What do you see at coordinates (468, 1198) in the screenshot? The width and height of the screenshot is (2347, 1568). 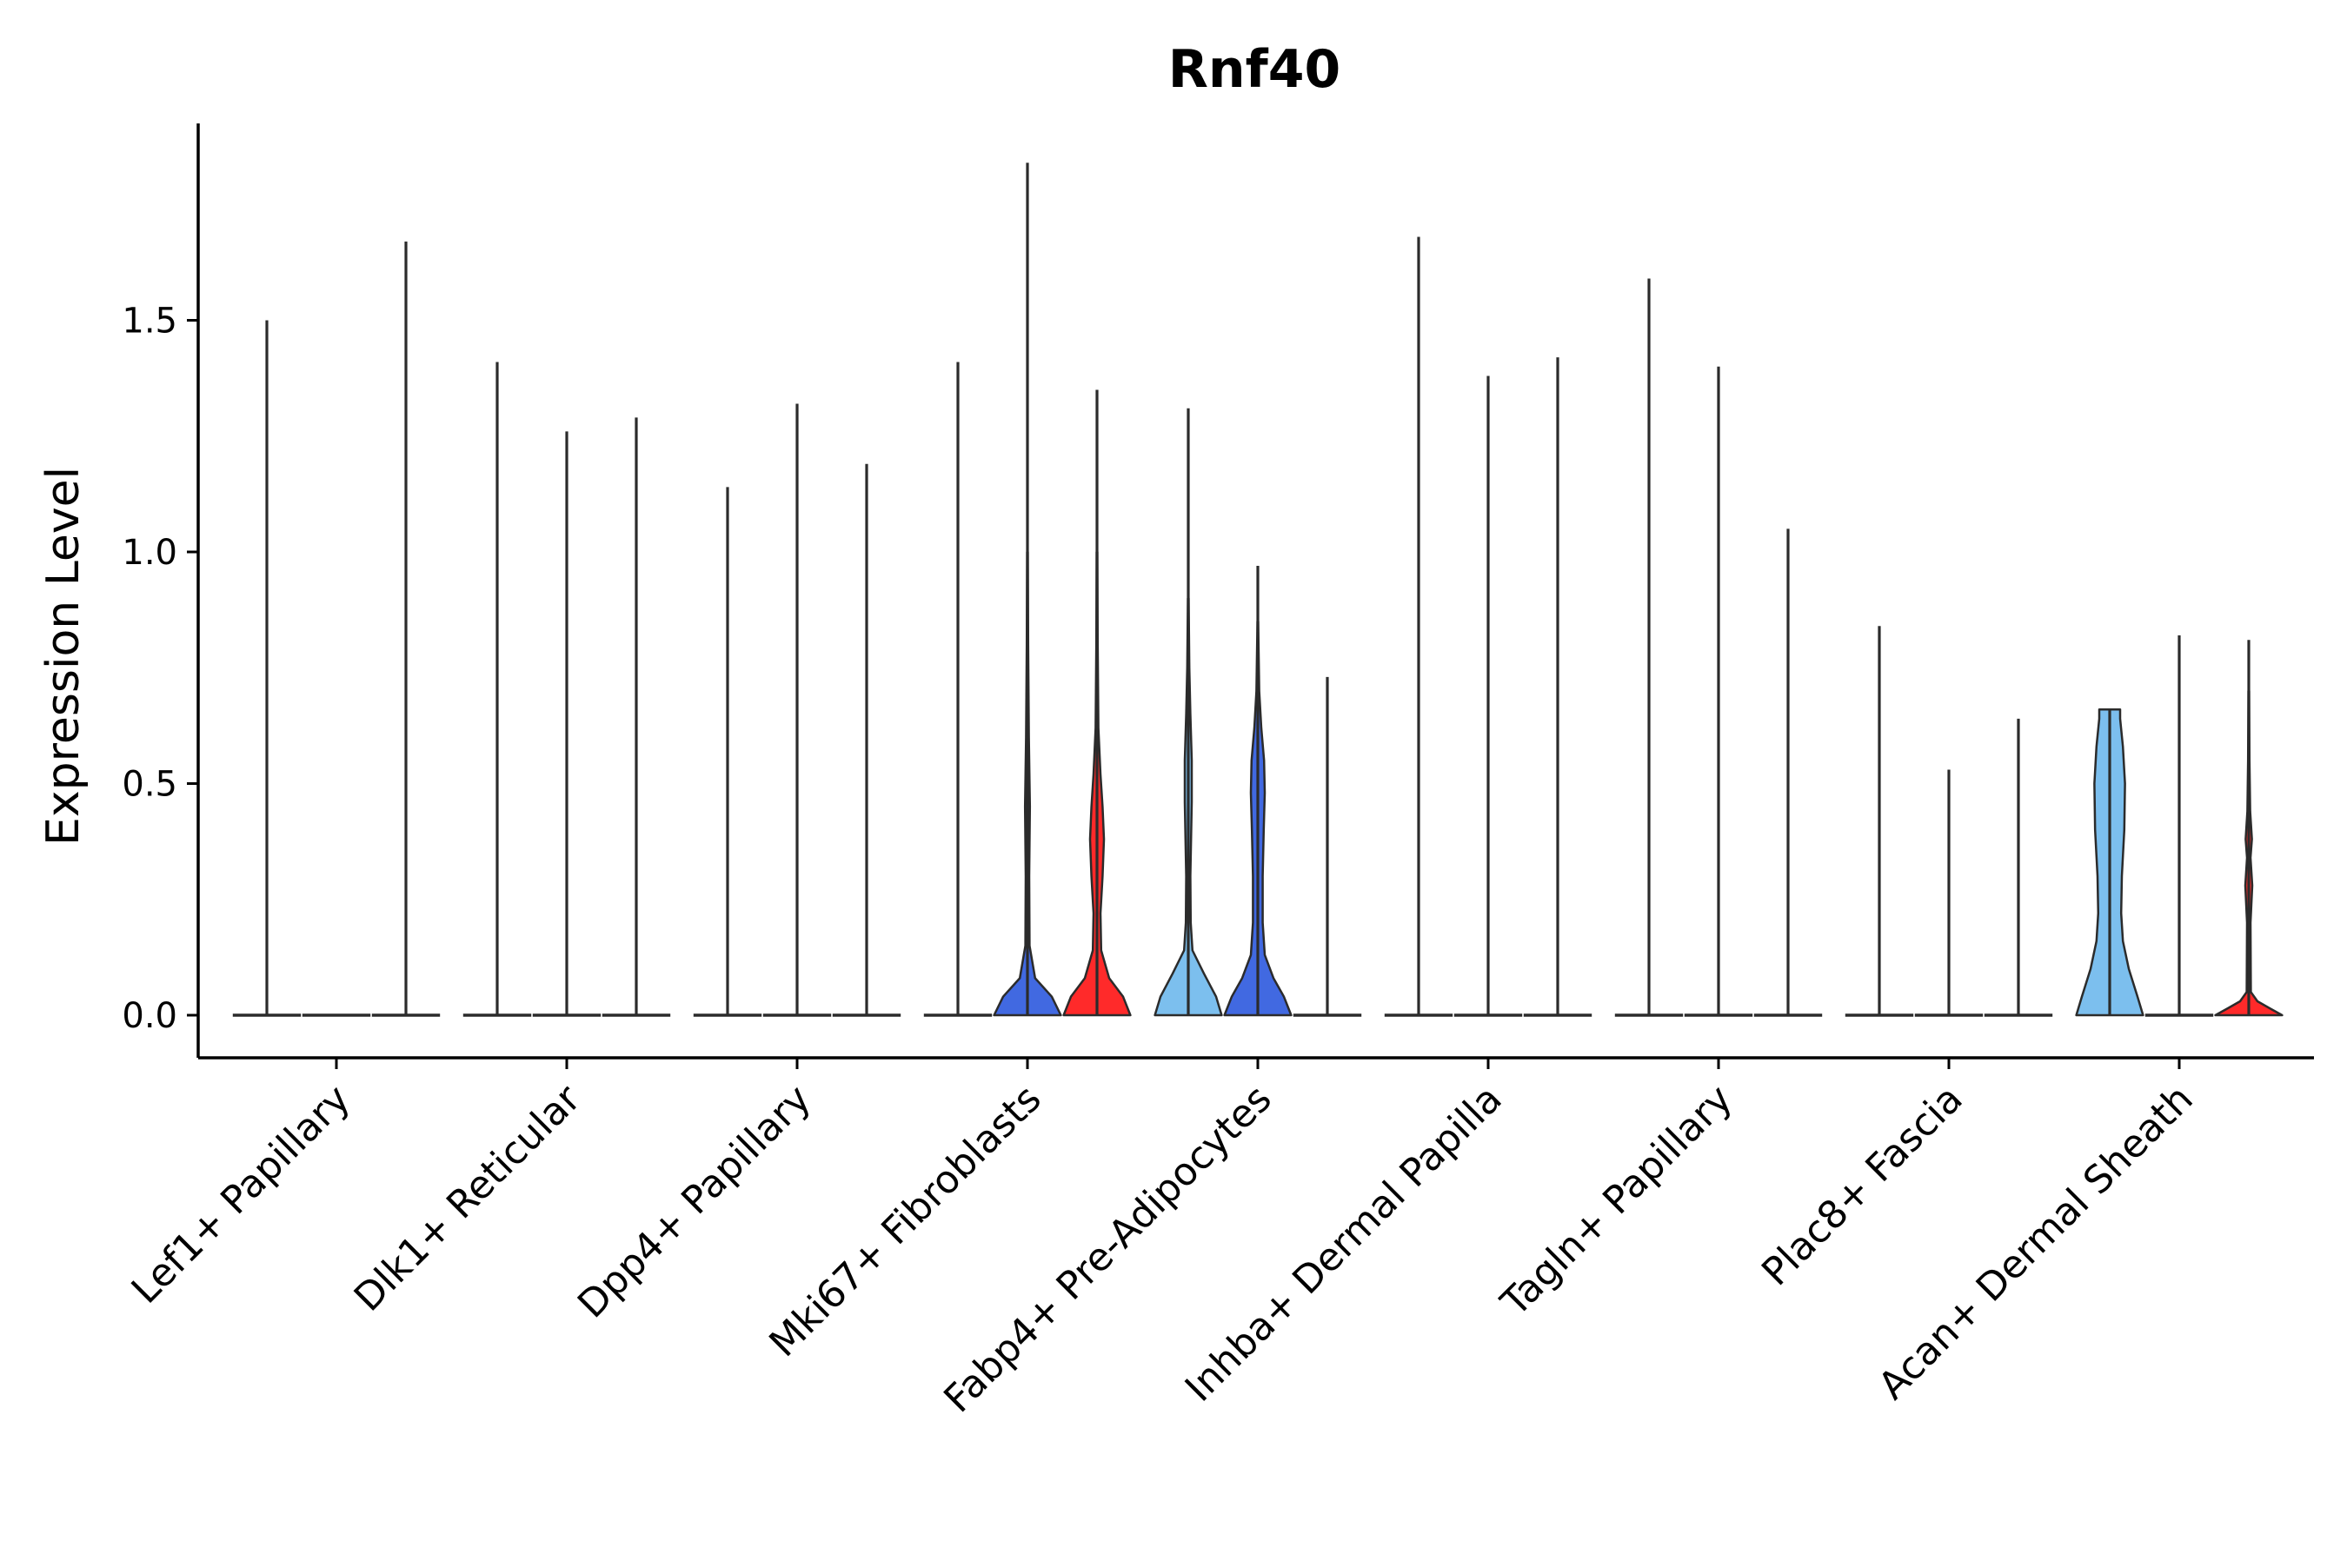 I see `x-tick-label: Dlk1+ Reticular` at bounding box center [468, 1198].